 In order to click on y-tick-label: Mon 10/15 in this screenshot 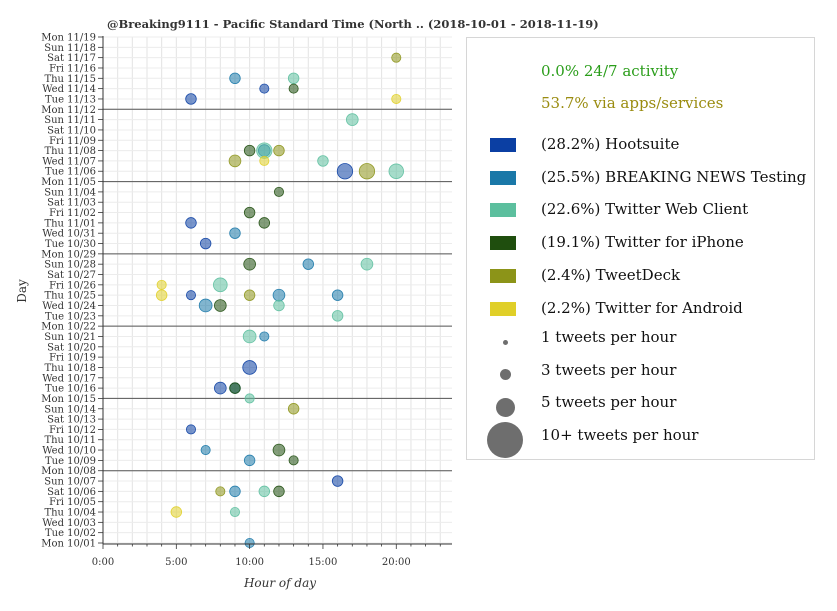, I will do `click(68, 399)`.